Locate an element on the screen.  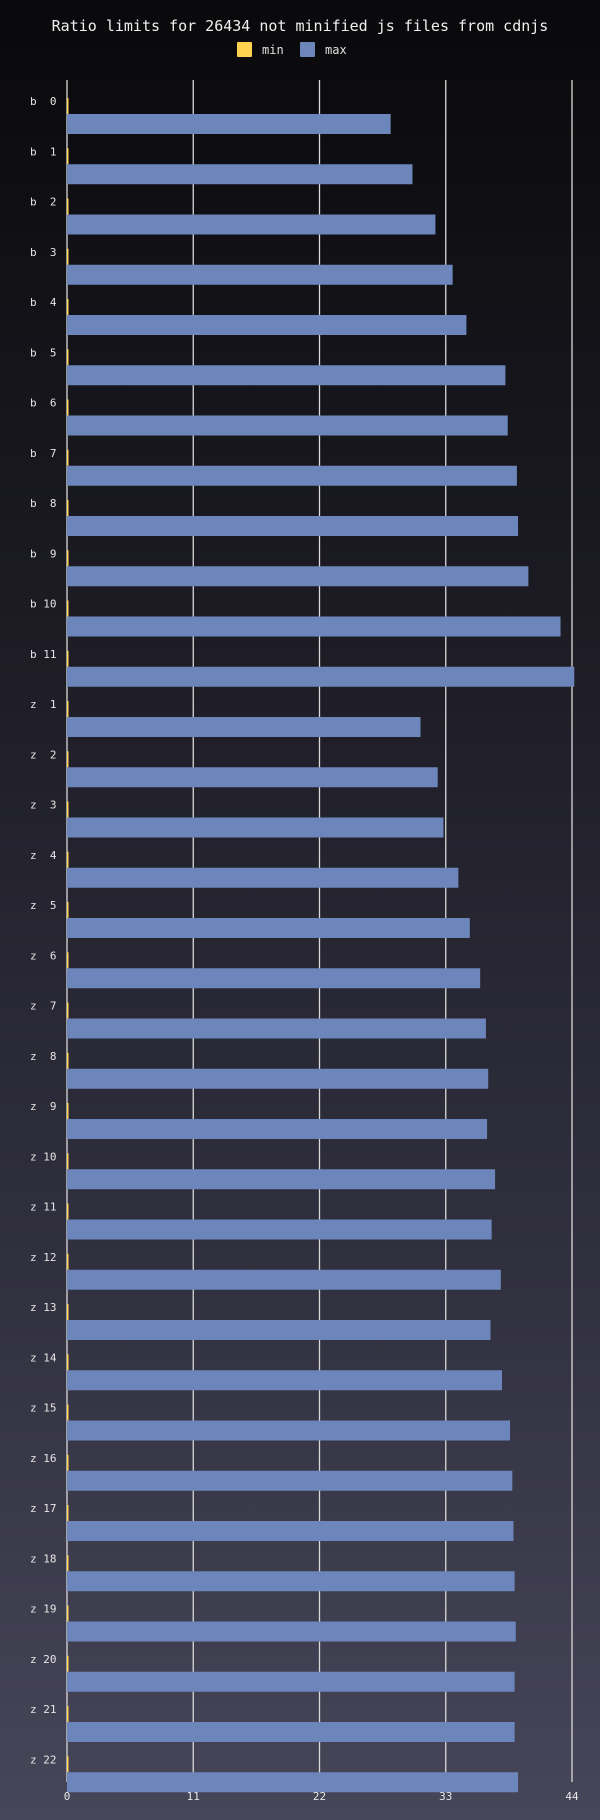
legend-label-min: min is located at coordinates (273, 50).